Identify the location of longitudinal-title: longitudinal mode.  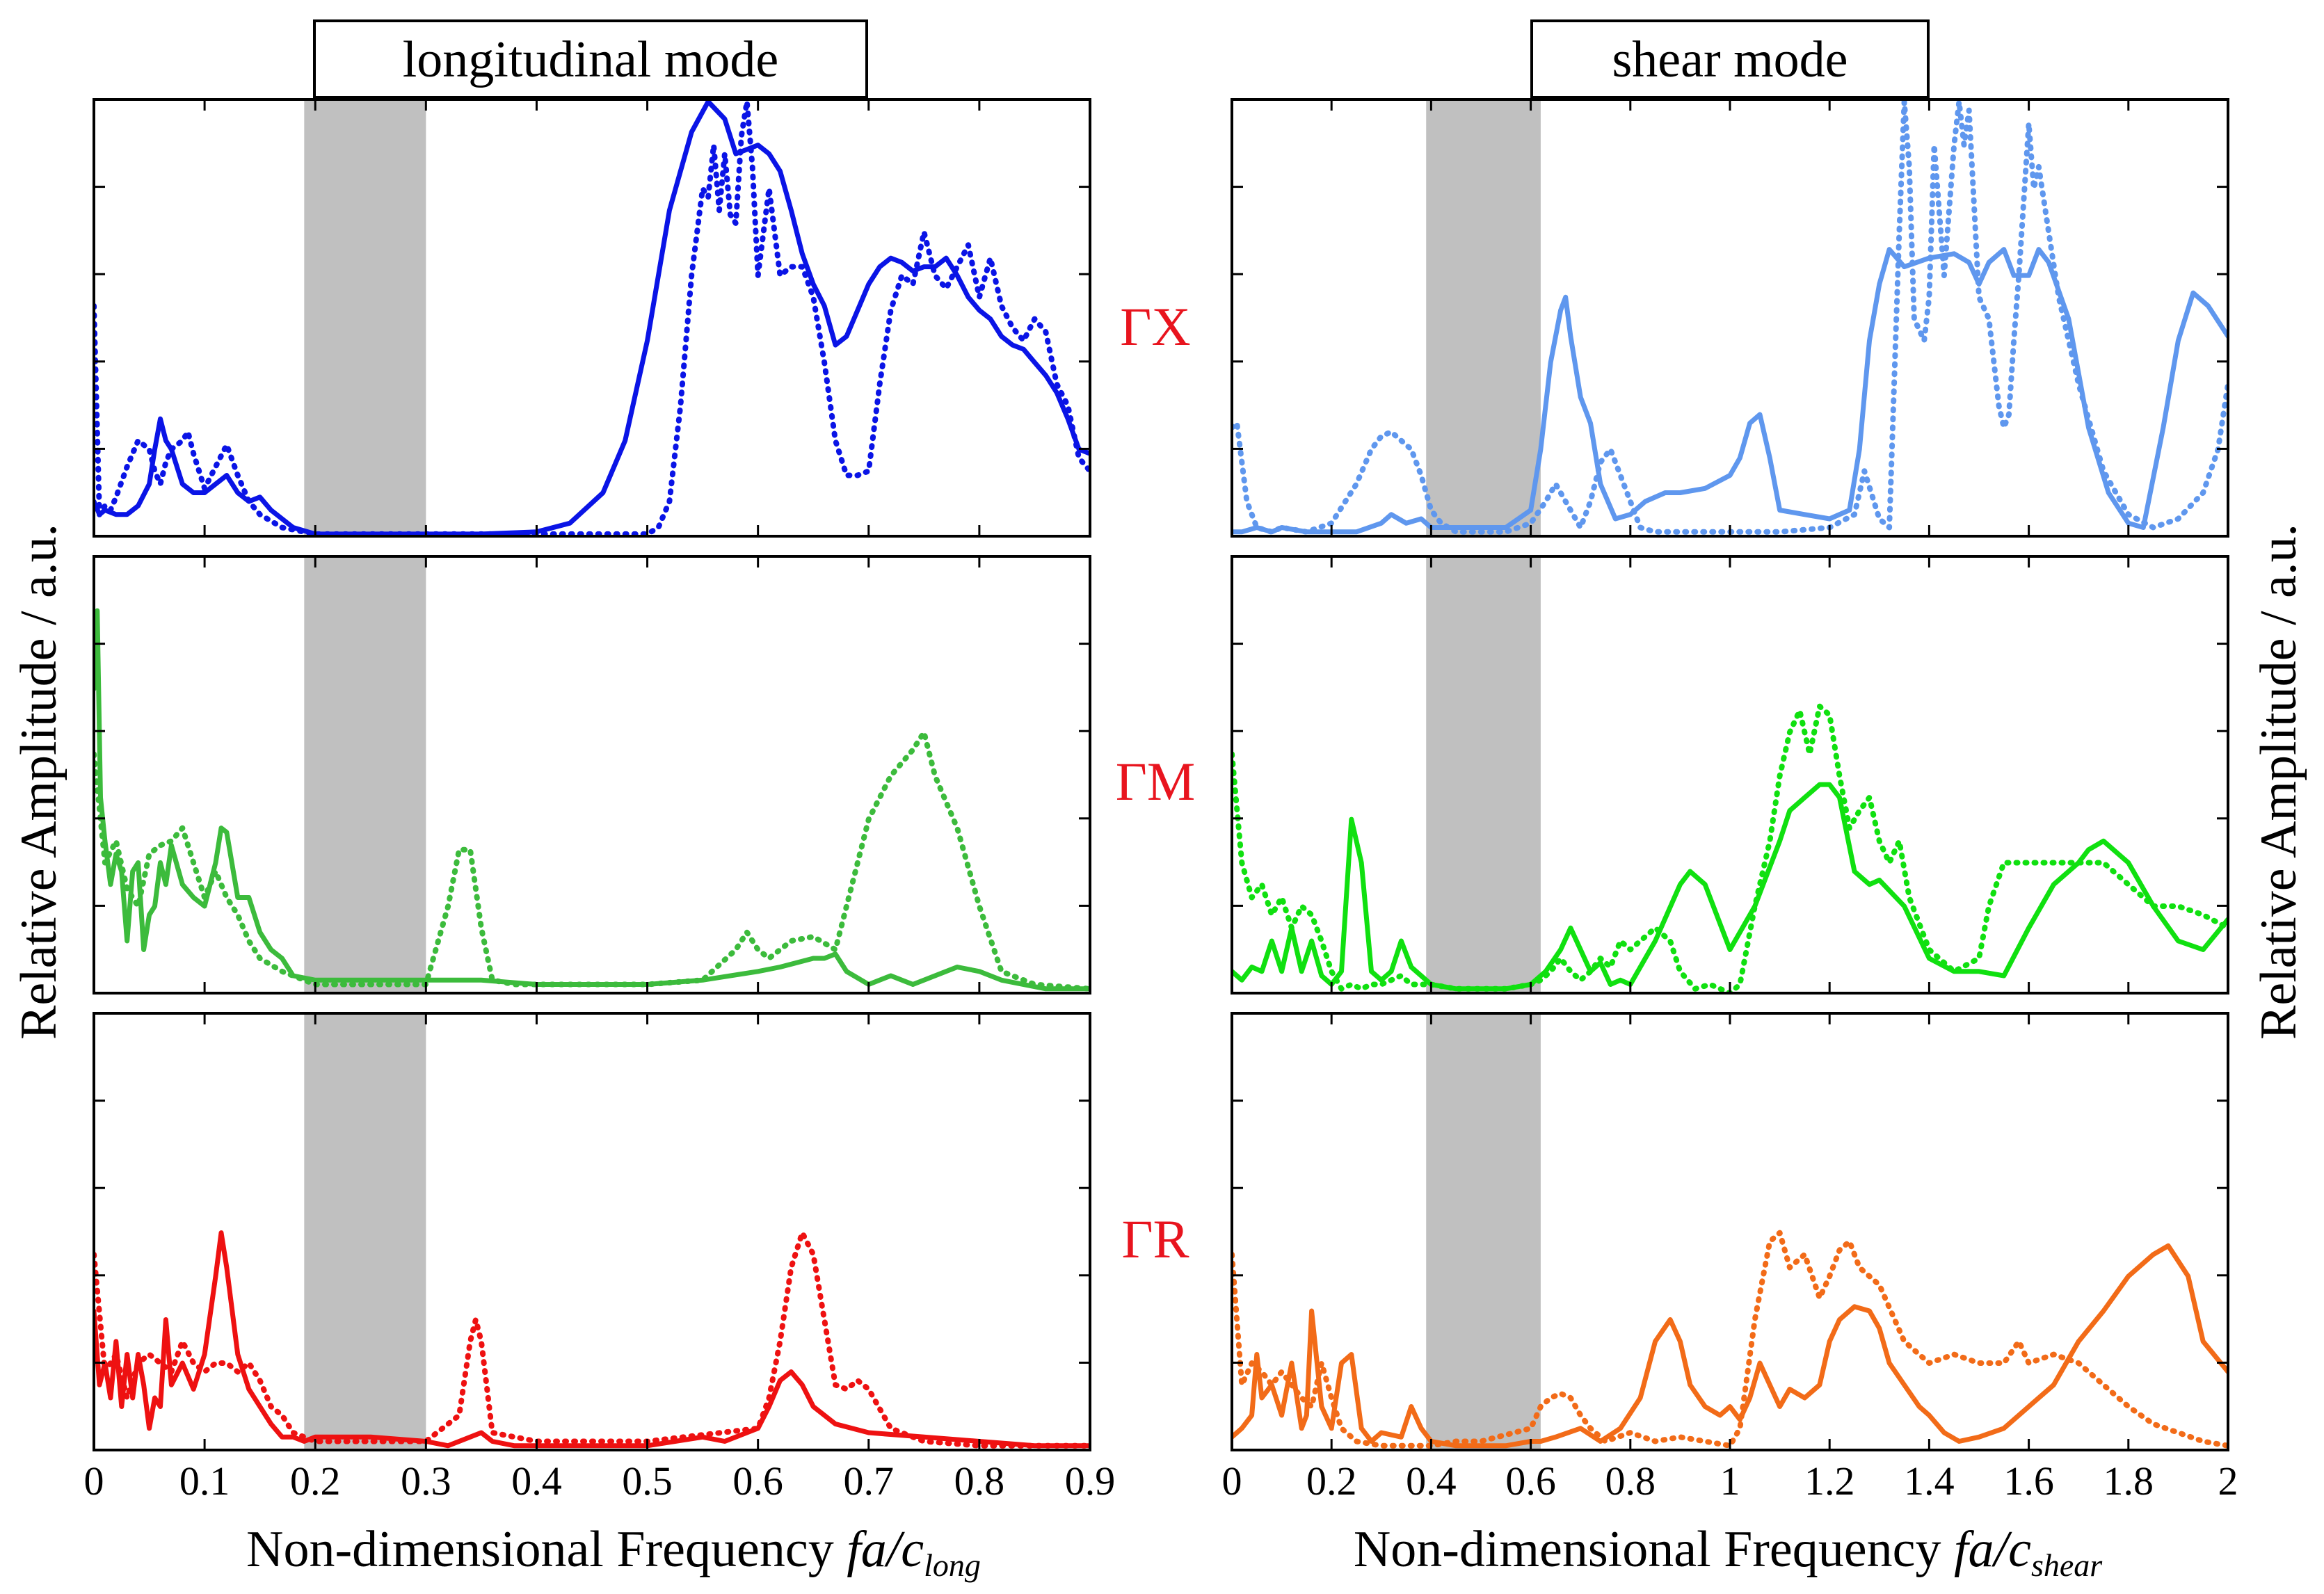
(591, 59).